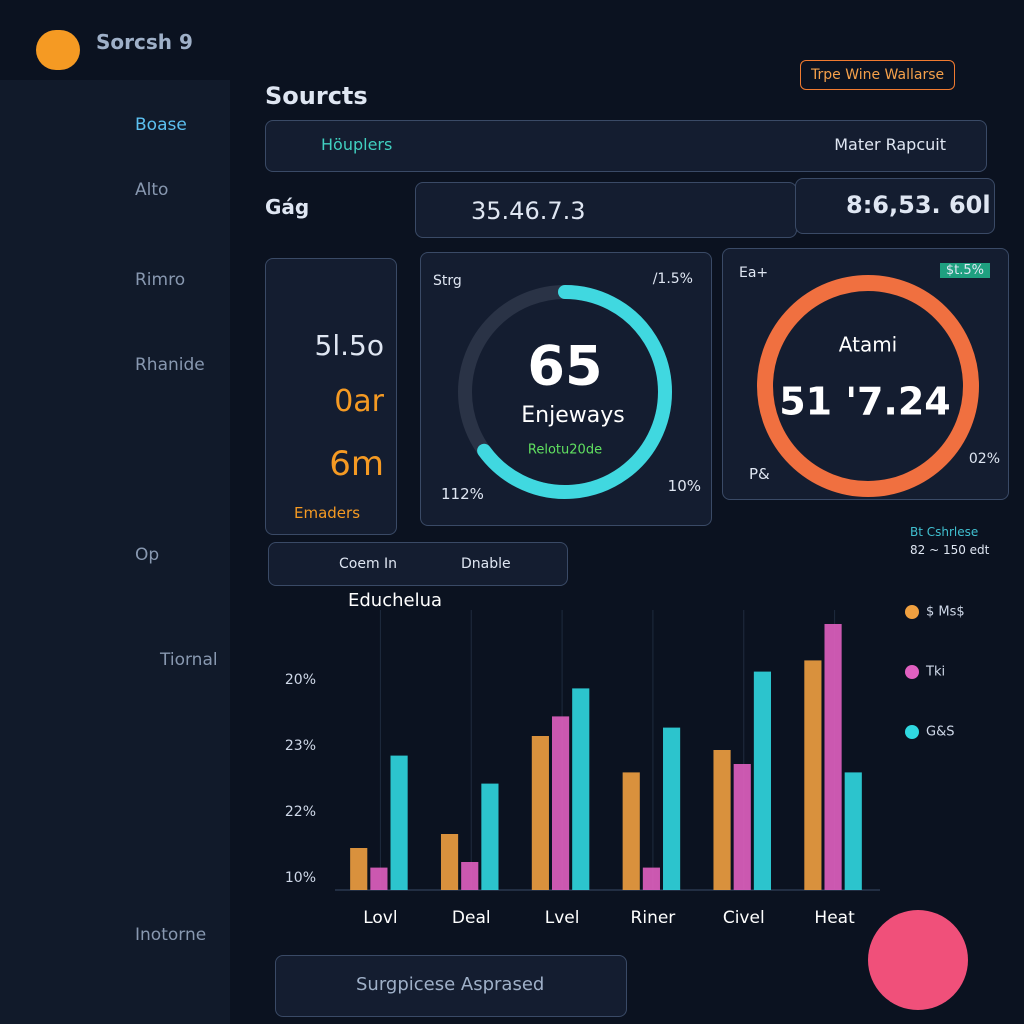  What do you see at coordinates (744, 918) in the screenshot?
I see `x-tick-label: Civel` at bounding box center [744, 918].